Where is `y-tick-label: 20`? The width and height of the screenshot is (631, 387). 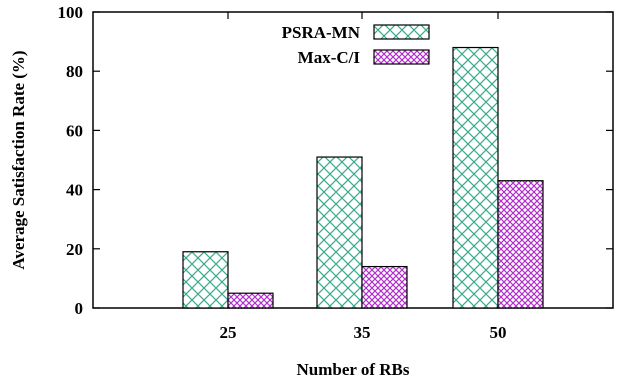
y-tick-label: 20 is located at coordinates (74, 249).